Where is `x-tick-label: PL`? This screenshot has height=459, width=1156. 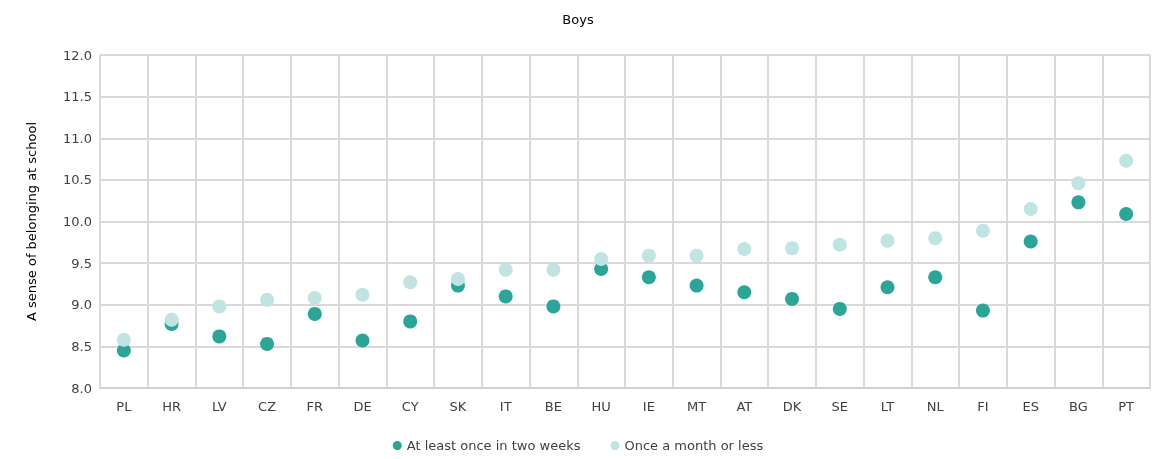 x-tick-label: PL is located at coordinates (124, 406).